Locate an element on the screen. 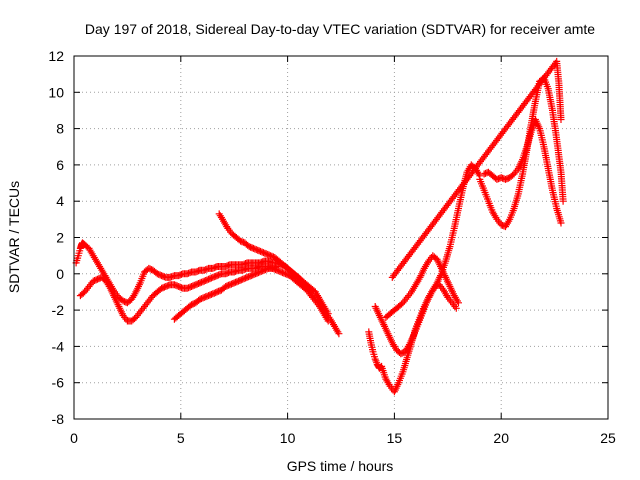 The width and height of the screenshot is (640, 480). x-tick-label: 20 is located at coordinates (501, 438).